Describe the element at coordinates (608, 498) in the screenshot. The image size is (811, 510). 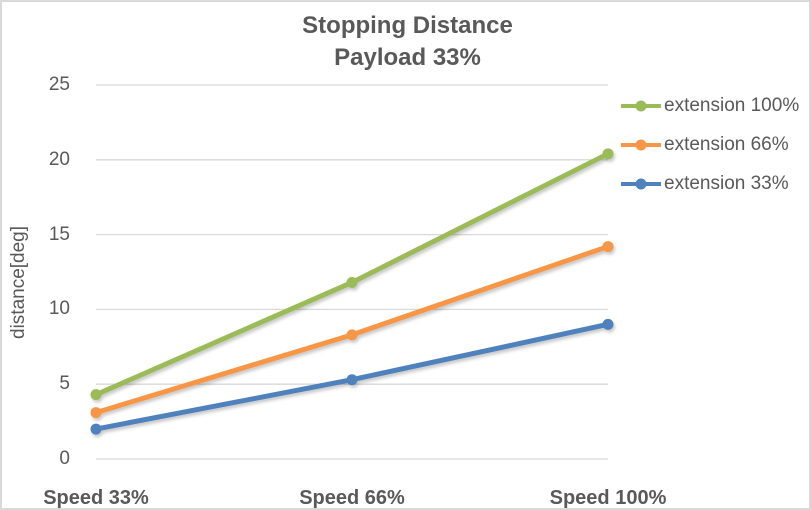
I see `x-axis-label-2: Speed 100%` at that location.